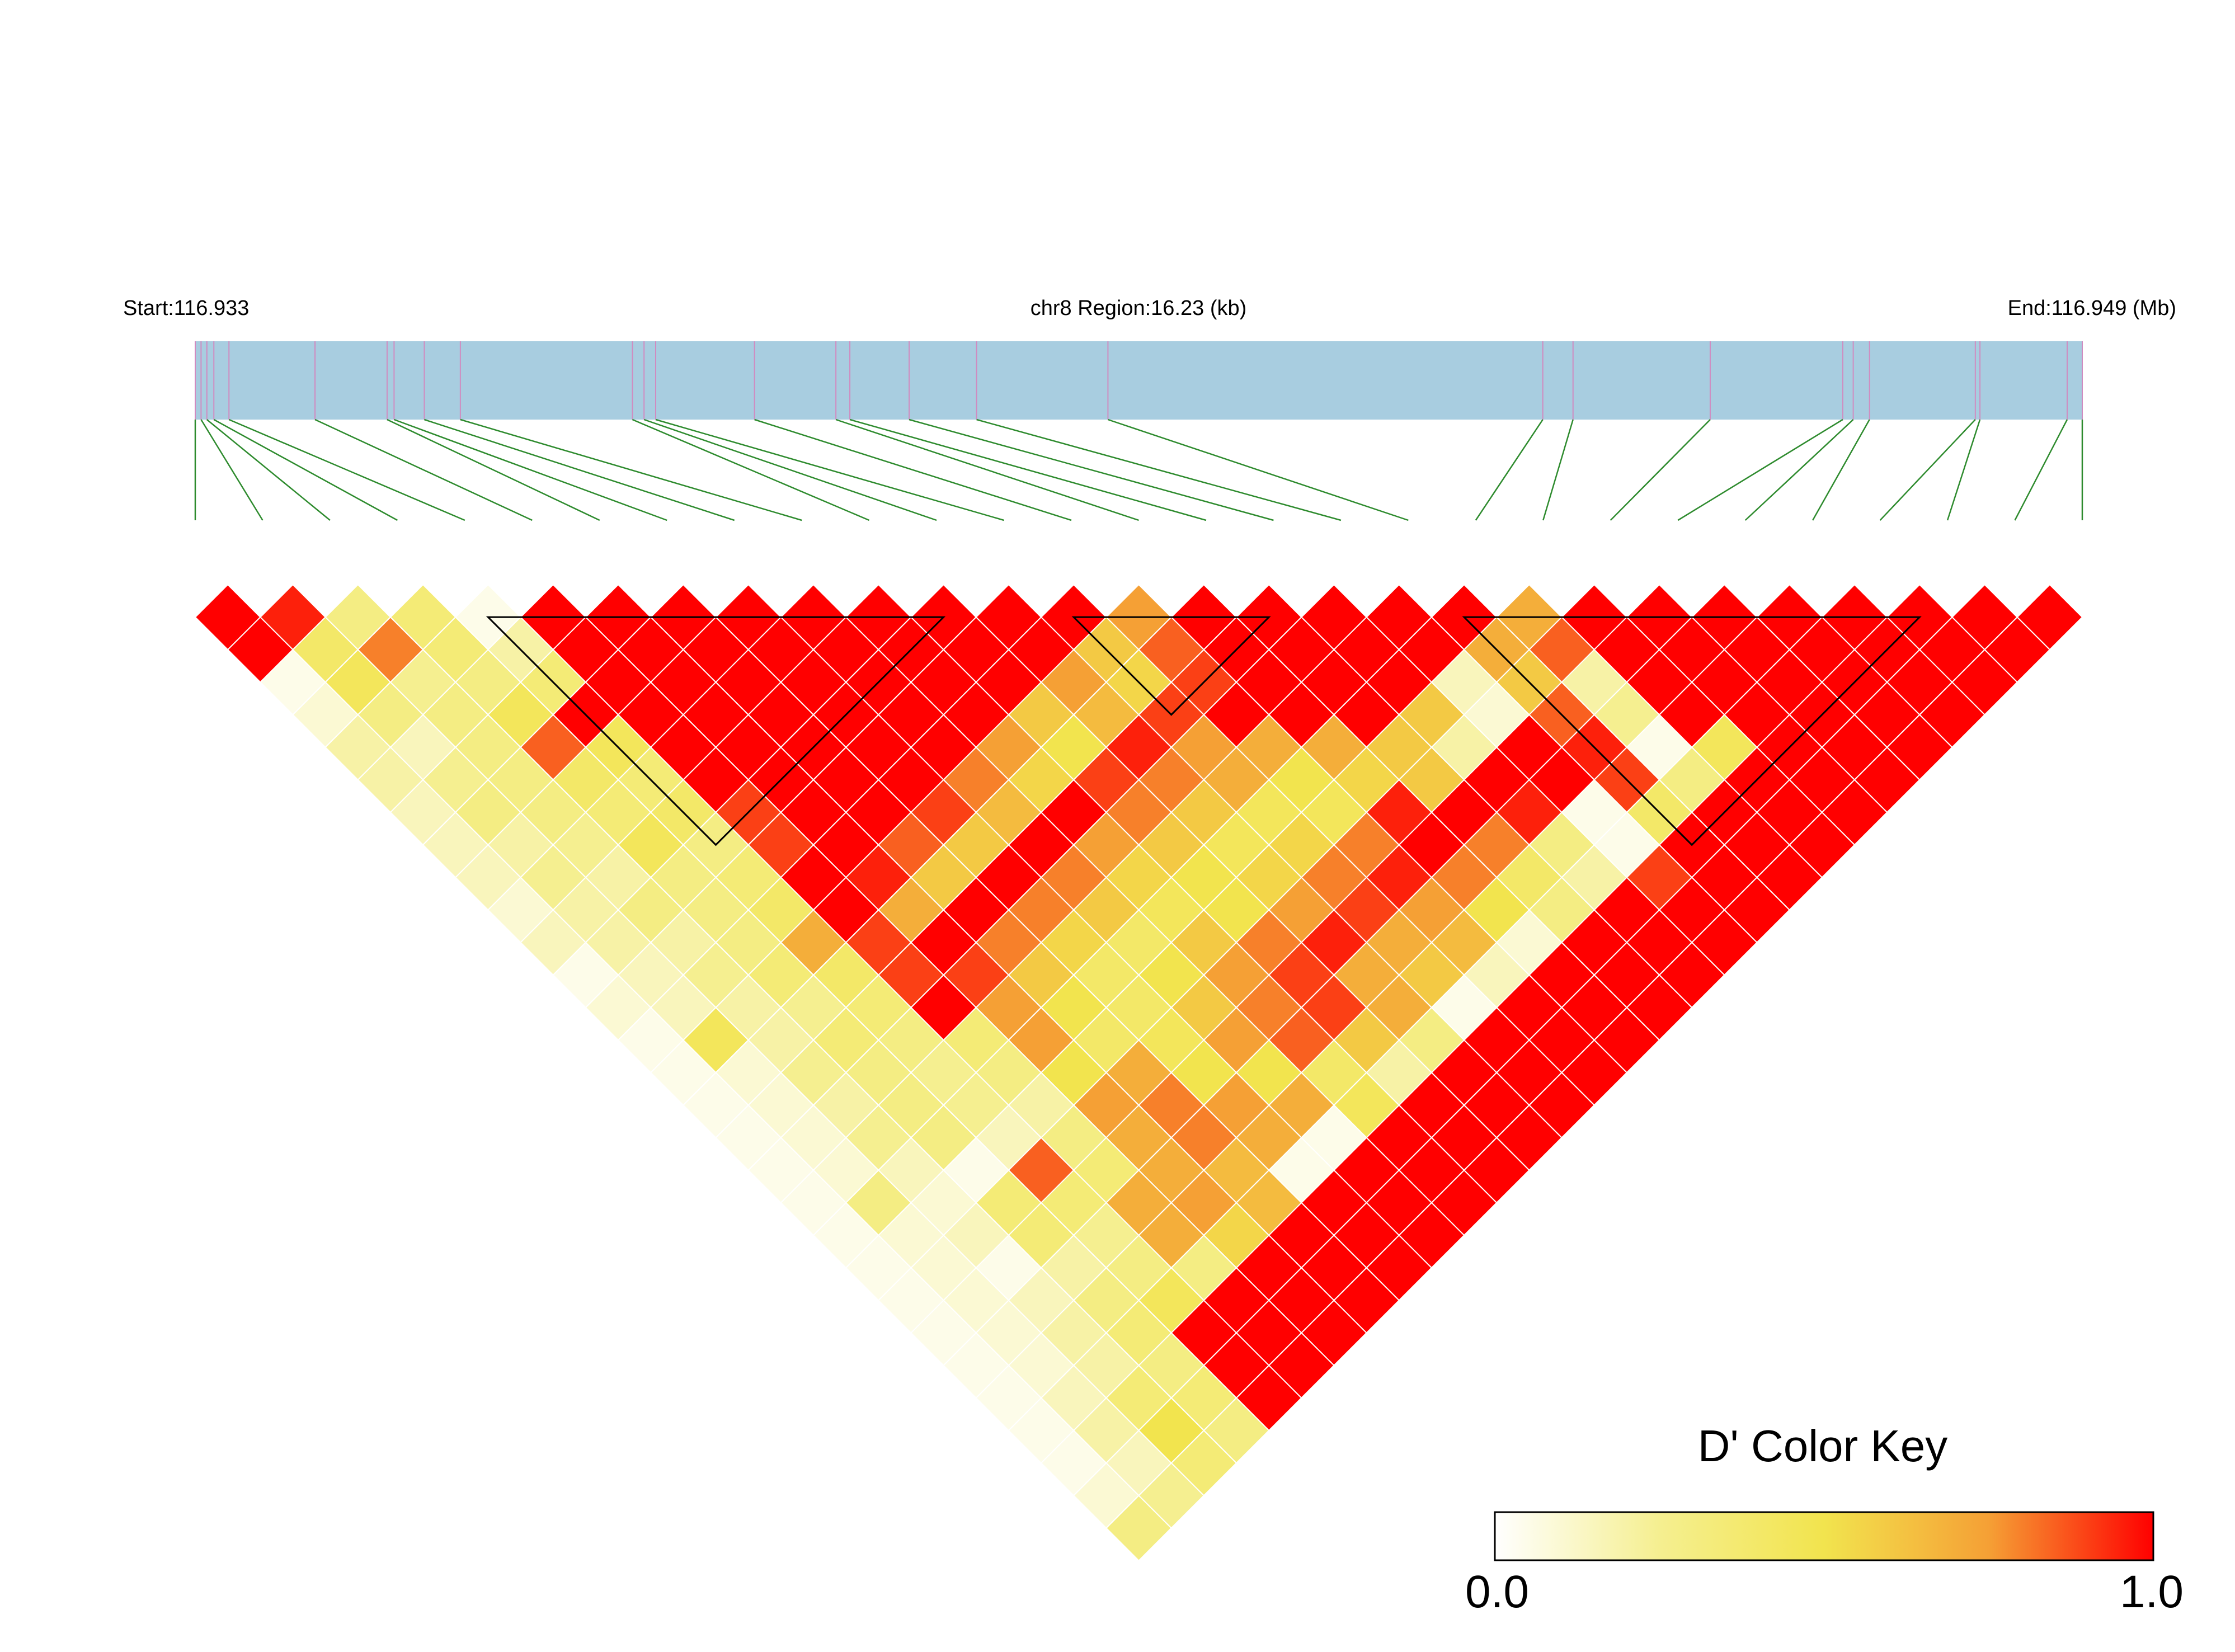 Image resolution: width=2235 pixels, height=1652 pixels. Describe the element at coordinates (1139, 308) in the screenshot. I see `region-title-label: chr8 Region:16.23 (kb)` at that location.